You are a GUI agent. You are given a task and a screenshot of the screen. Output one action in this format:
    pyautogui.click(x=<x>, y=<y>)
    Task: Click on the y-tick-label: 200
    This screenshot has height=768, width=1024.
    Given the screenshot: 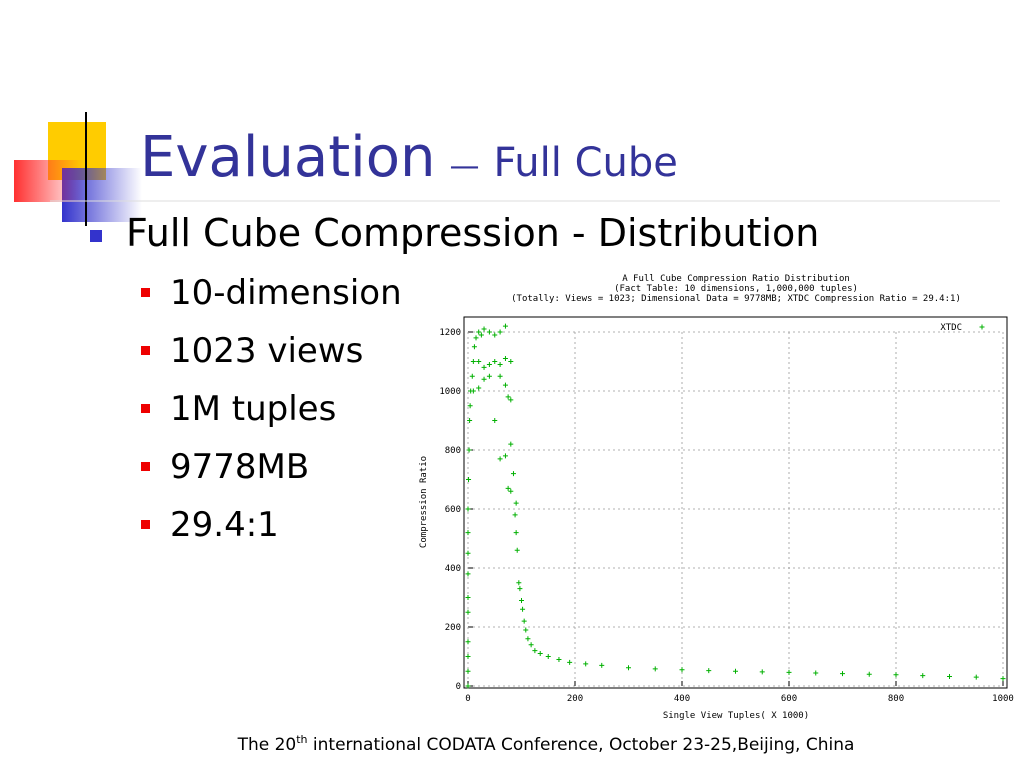 What is the action you would take?
    pyautogui.click(x=453, y=628)
    